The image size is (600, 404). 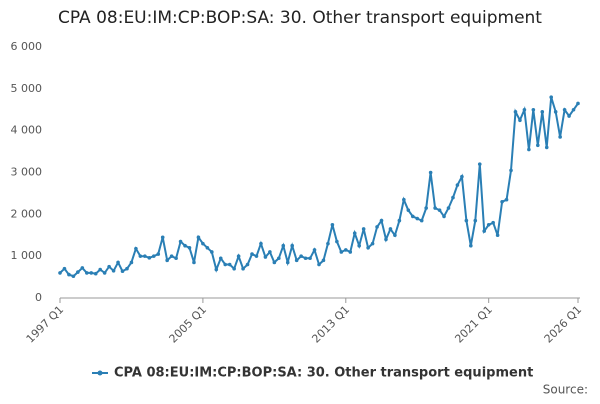 What do you see at coordinates (27, 255) in the screenshot?
I see `y-tick-label: 1 000` at bounding box center [27, 255].